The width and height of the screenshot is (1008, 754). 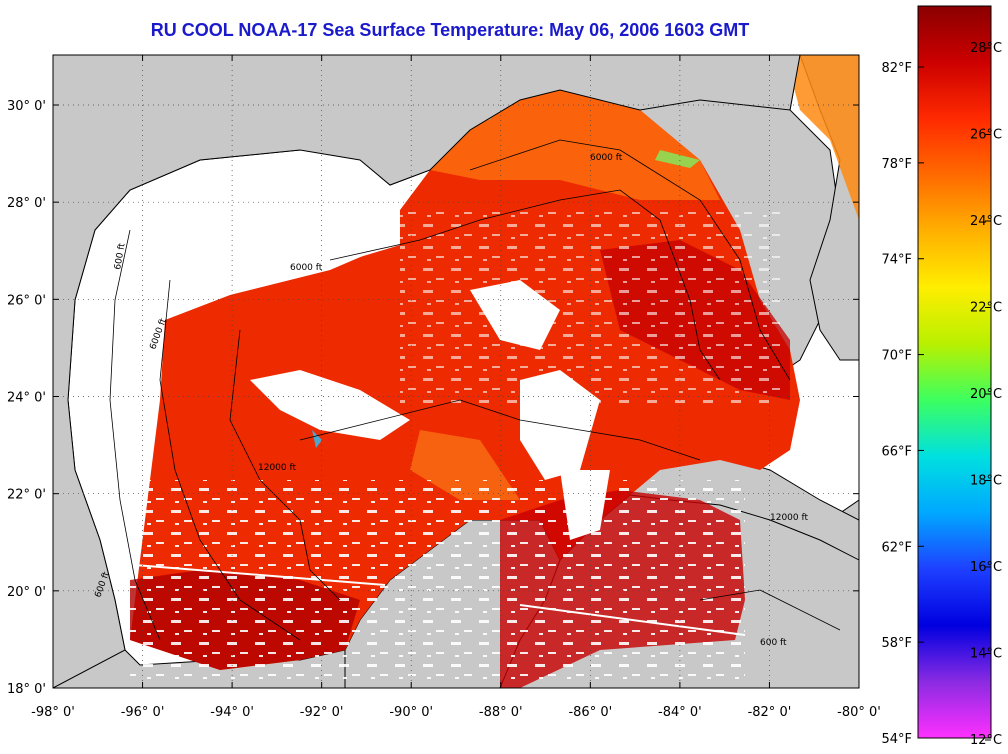 I want to click on colorbar-fahrenheit-label: 82°F, so click(x=896, y=68).